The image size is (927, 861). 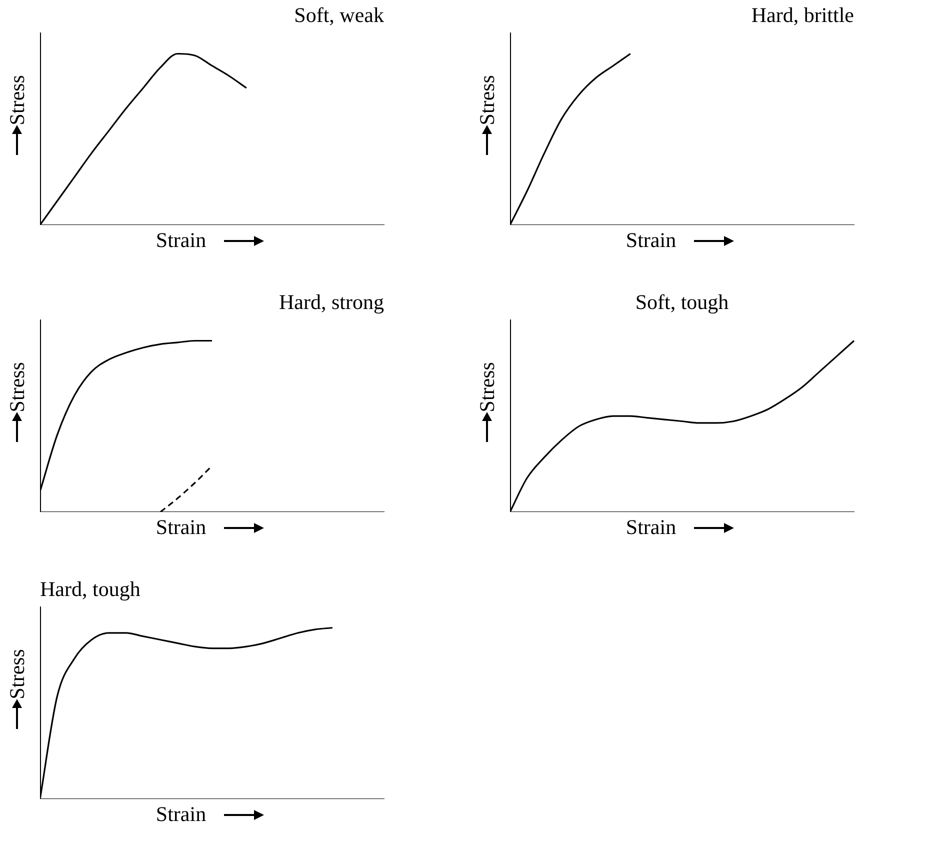 What do you see at coordinates (682, 302) in the screenshot?
I see `chart-title: Soft, tough` at bounding box center [682, 302].